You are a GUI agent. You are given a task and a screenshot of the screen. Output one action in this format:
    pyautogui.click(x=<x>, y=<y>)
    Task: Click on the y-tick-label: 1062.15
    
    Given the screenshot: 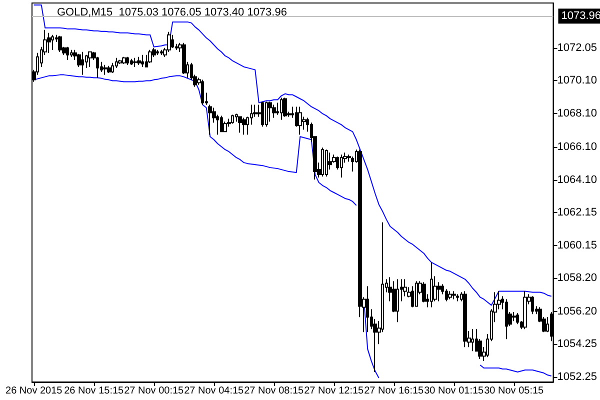 What is the action you would take?
    pyautogui.click(x=577, y=212)
    